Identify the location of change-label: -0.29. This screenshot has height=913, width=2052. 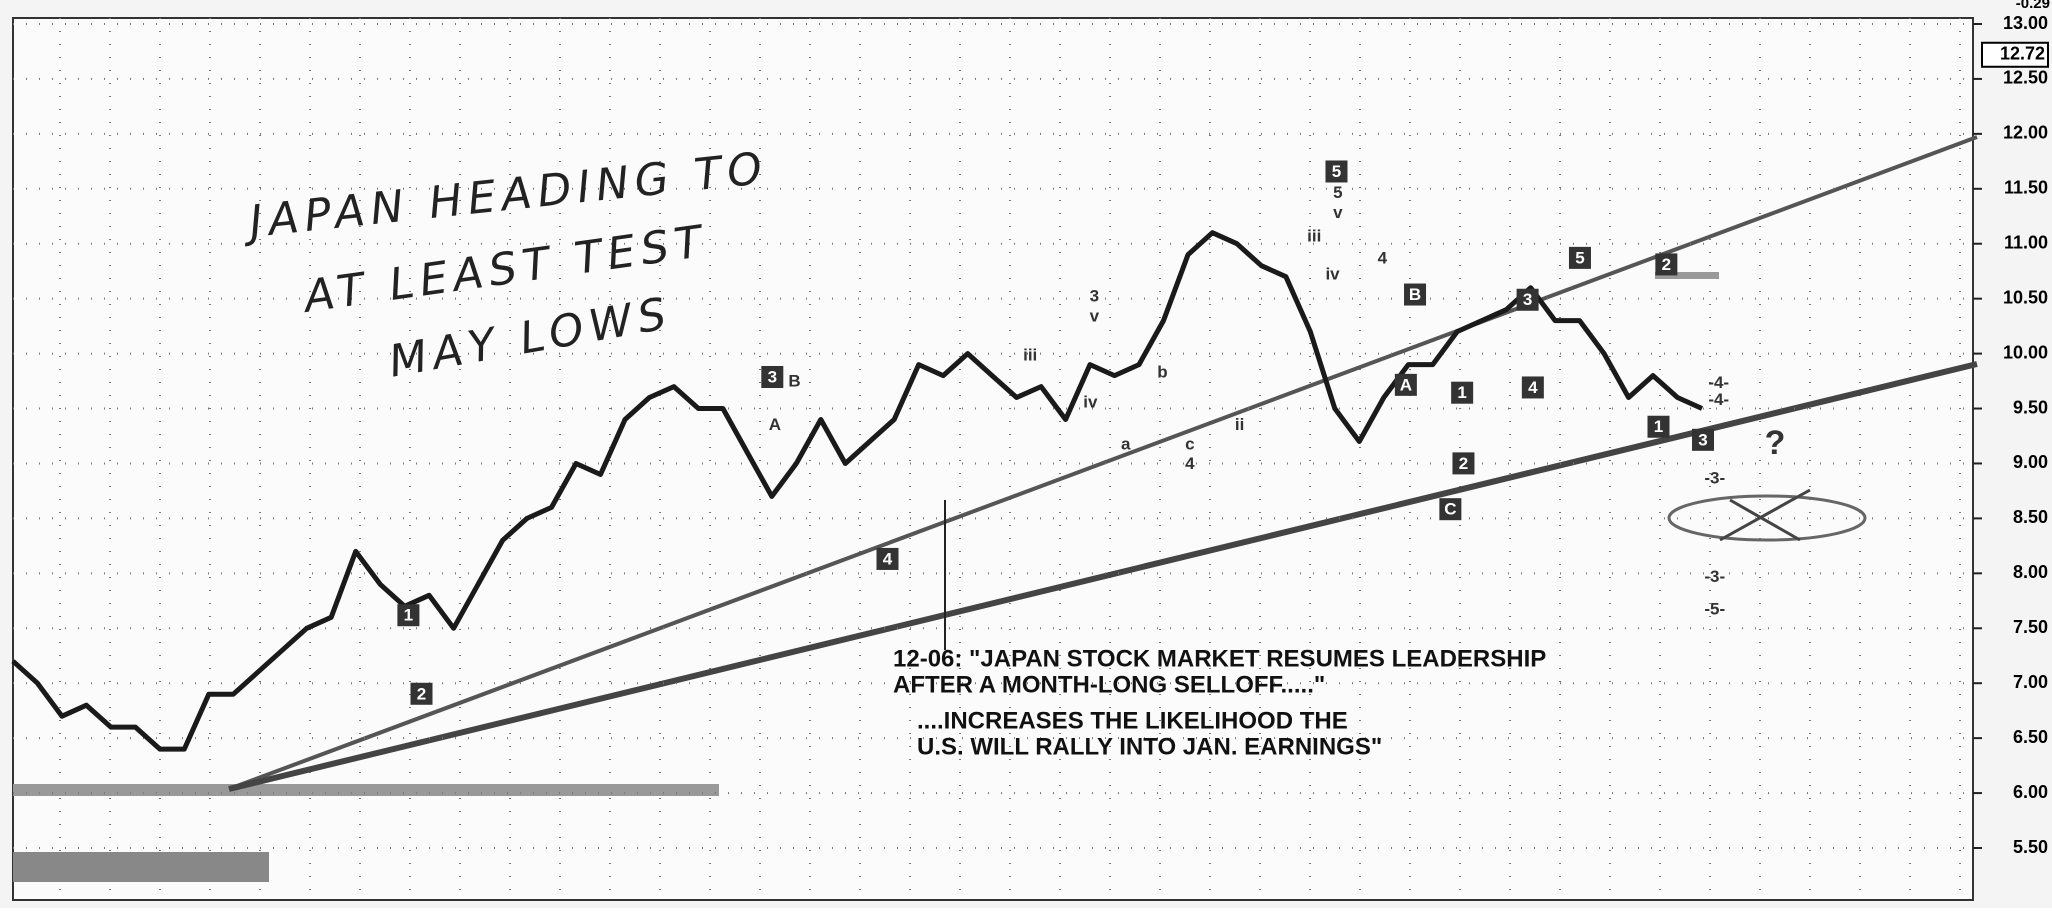
(2033, 6).